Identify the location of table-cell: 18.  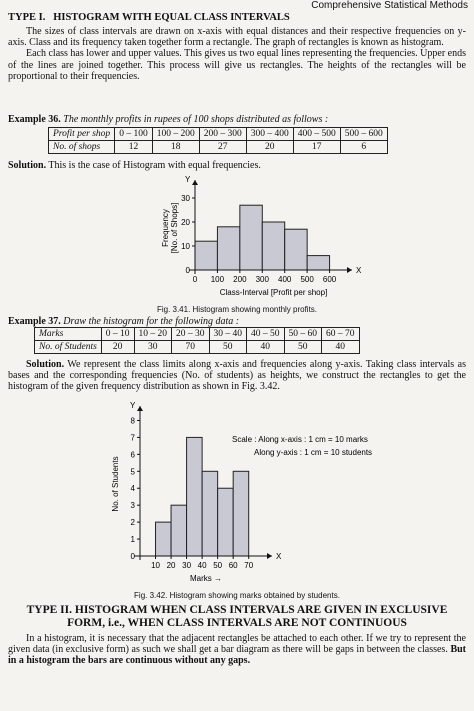
(175, 147).